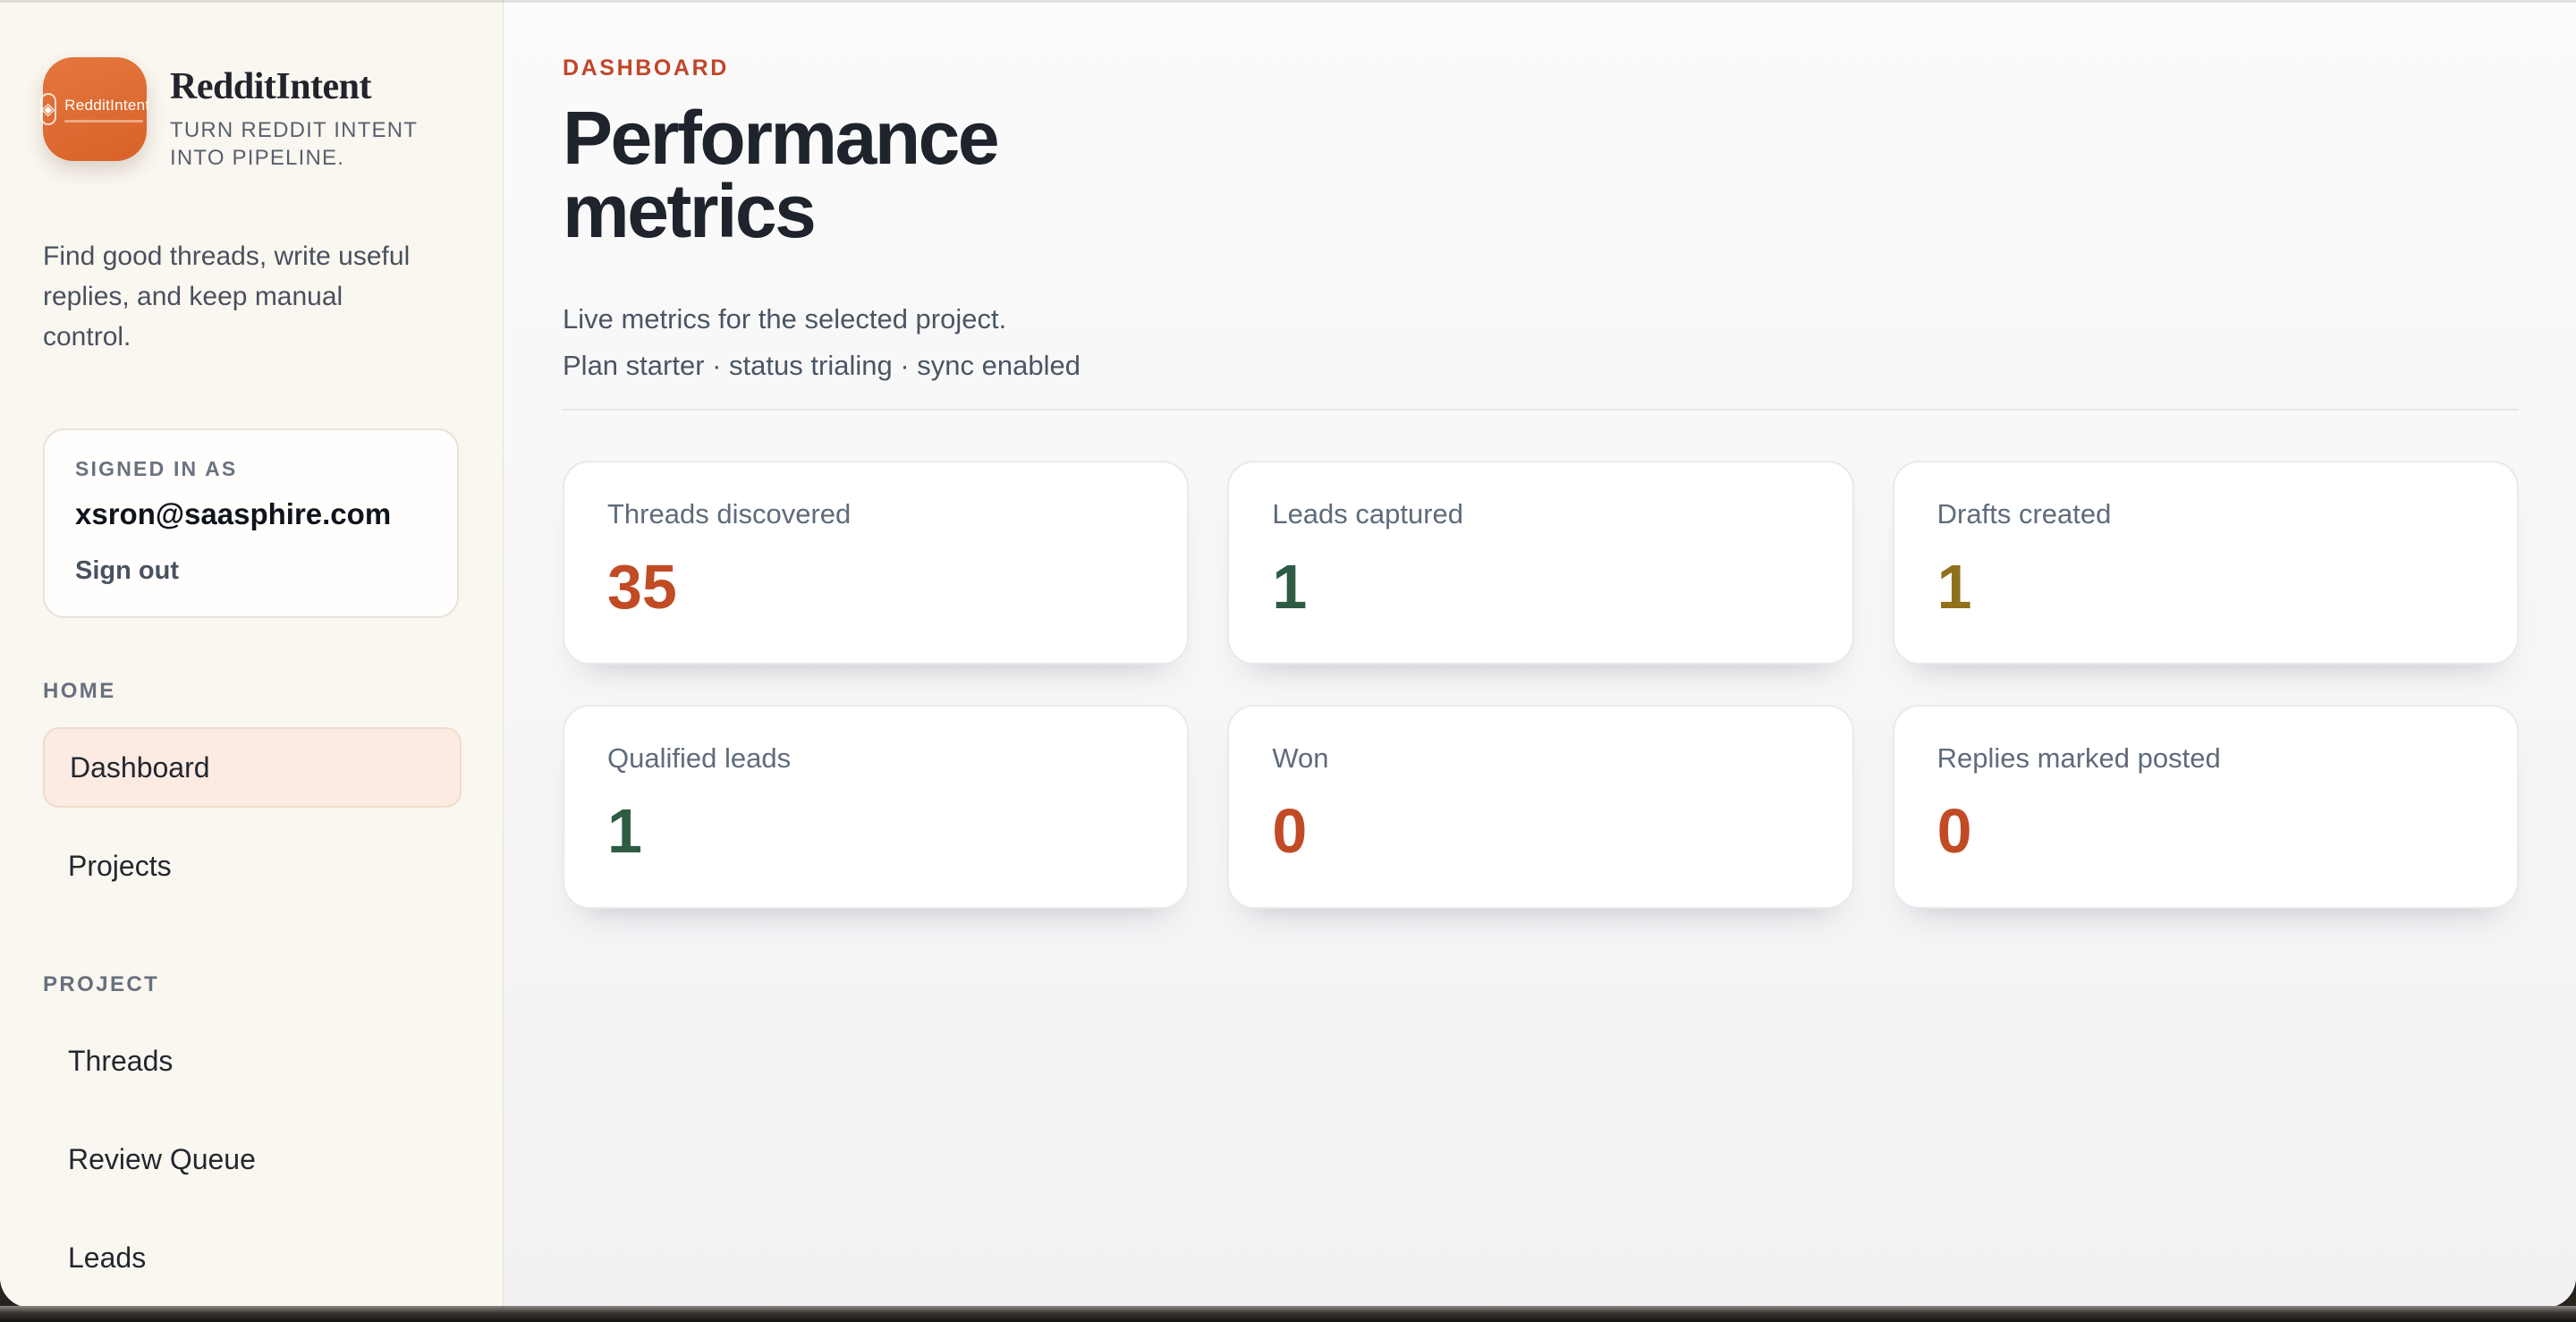 The width and height of the screenshot is (2576, 1322). What do you see at coordinates (103, 121) in the screenshot?
I see `logo-microtext-line` at bounding box center [103, 121].